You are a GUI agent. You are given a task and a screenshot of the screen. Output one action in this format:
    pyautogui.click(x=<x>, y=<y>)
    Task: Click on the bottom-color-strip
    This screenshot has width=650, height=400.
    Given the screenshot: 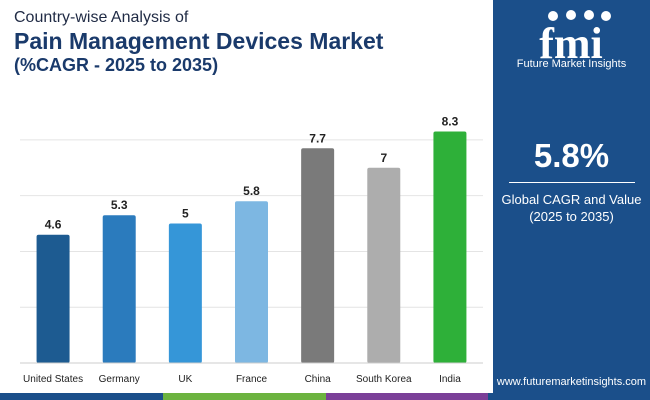 What is the action you would take?
    pyautogui.click(x=325, y=396)
    